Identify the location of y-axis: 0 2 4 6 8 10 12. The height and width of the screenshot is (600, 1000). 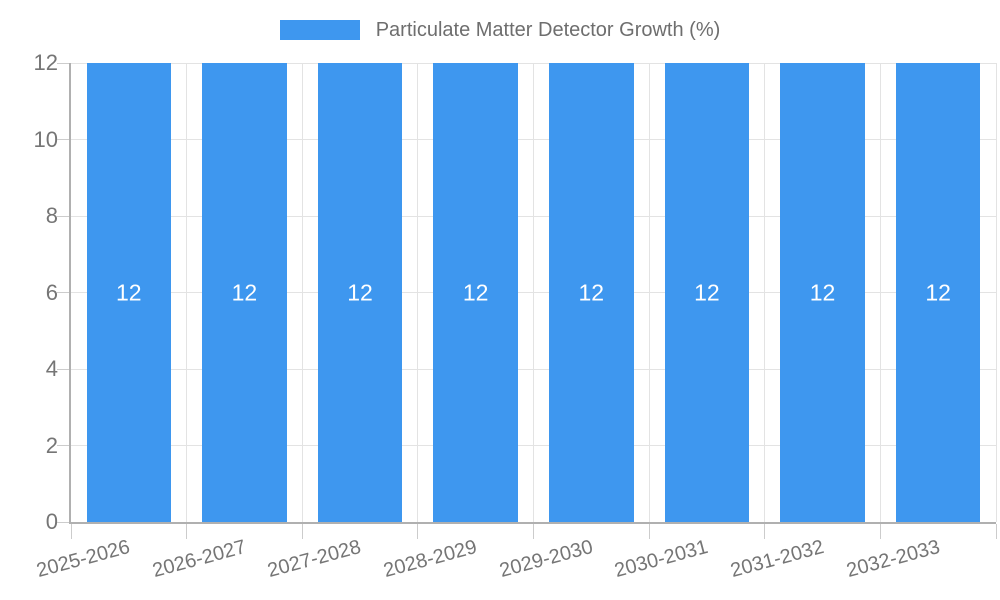
(29, 292).